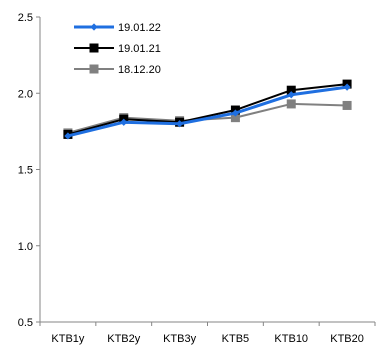  Describe the element at coordinates (25, 323) in the screenshot. I see `y-tick-label: 0.5` at that location.